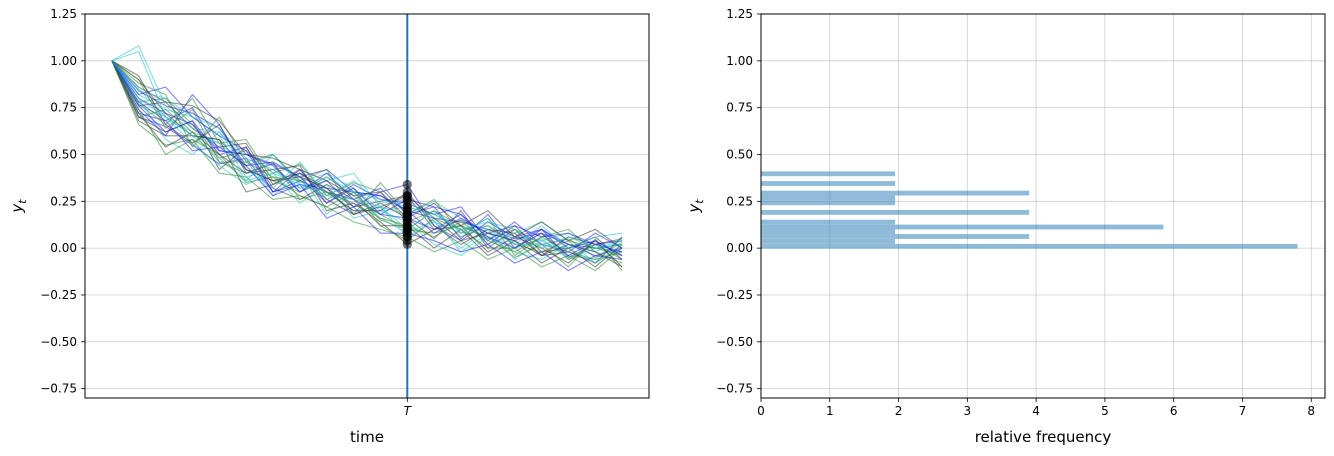  I want to click on left-y-tick-label: −0.50, so click(58, 342).